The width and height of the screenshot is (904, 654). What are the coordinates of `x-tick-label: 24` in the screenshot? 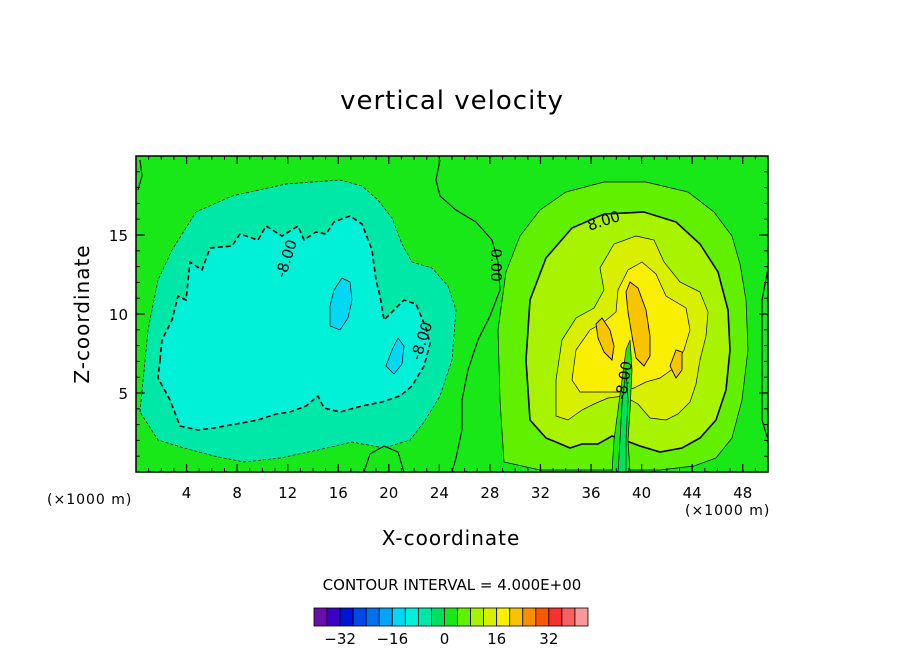 It's located at (439, 493).